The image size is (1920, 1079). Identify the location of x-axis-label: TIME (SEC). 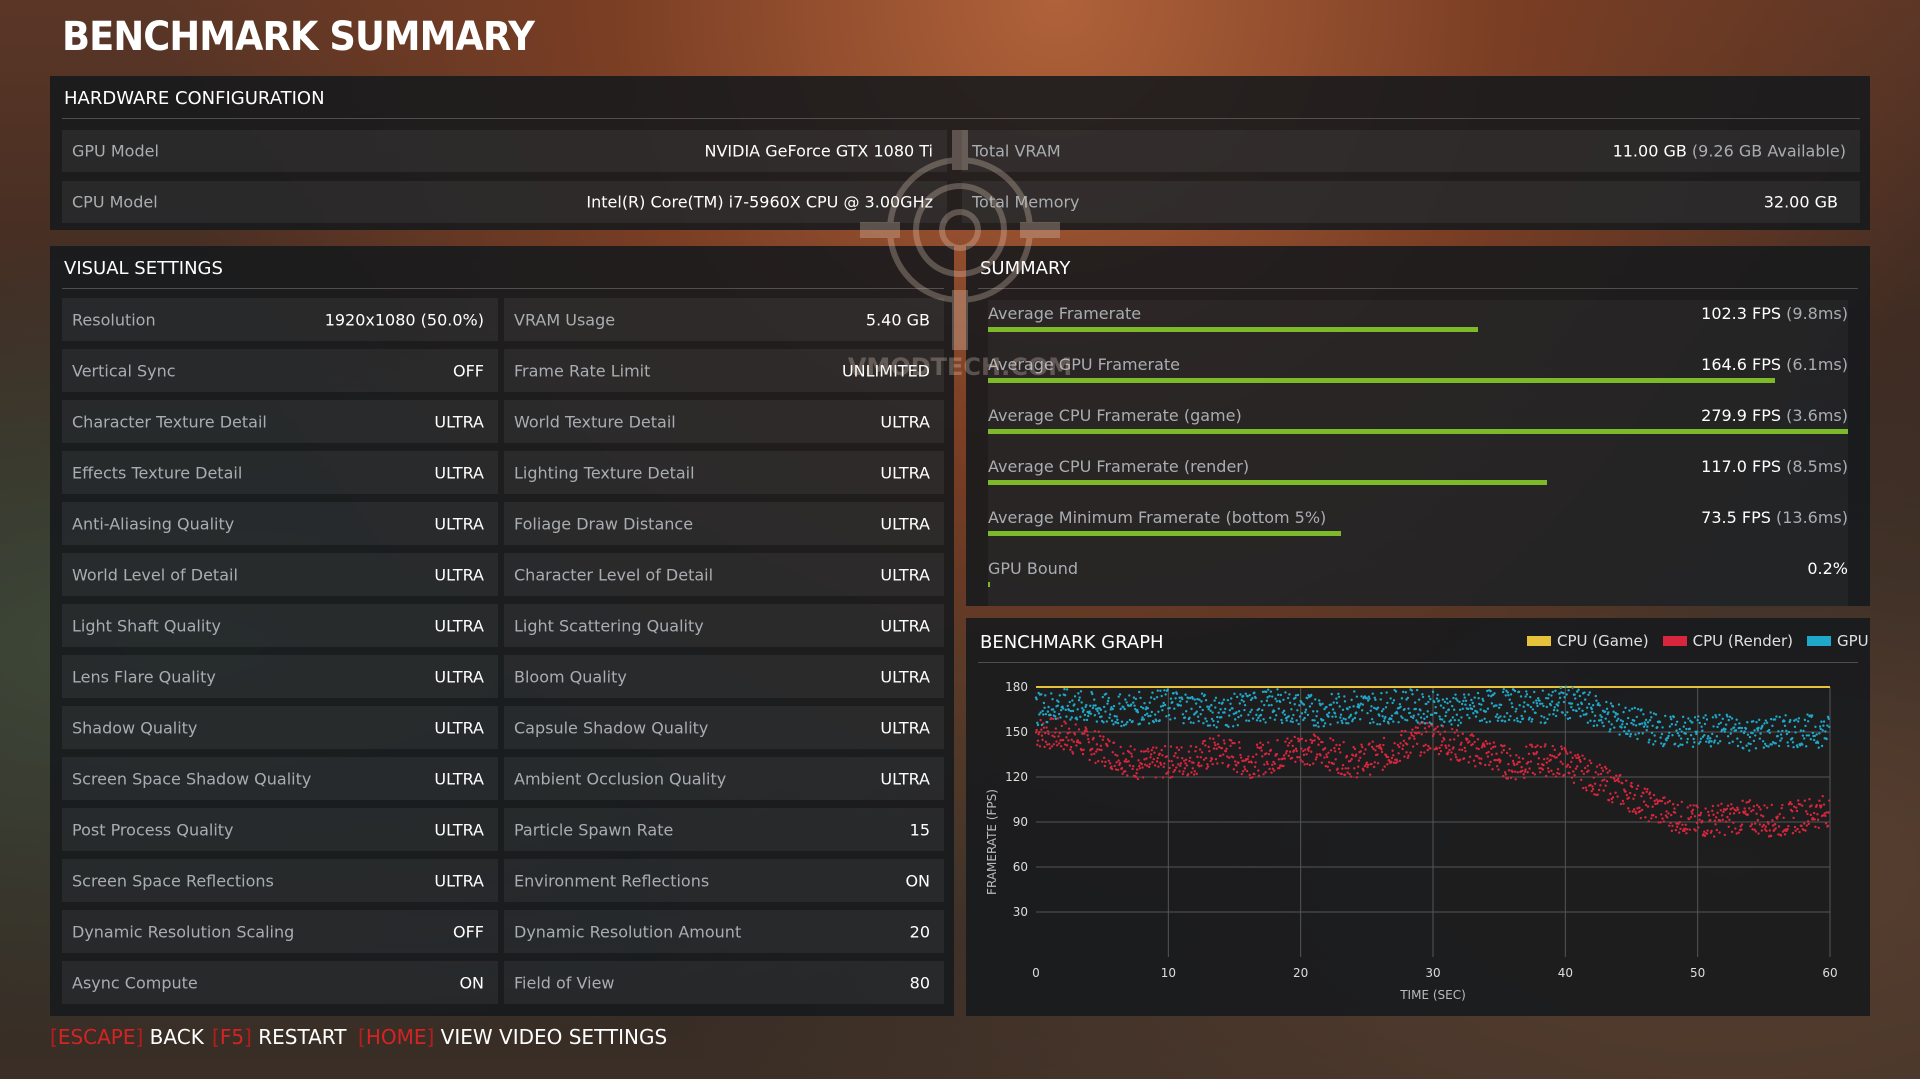
(1432, 995).